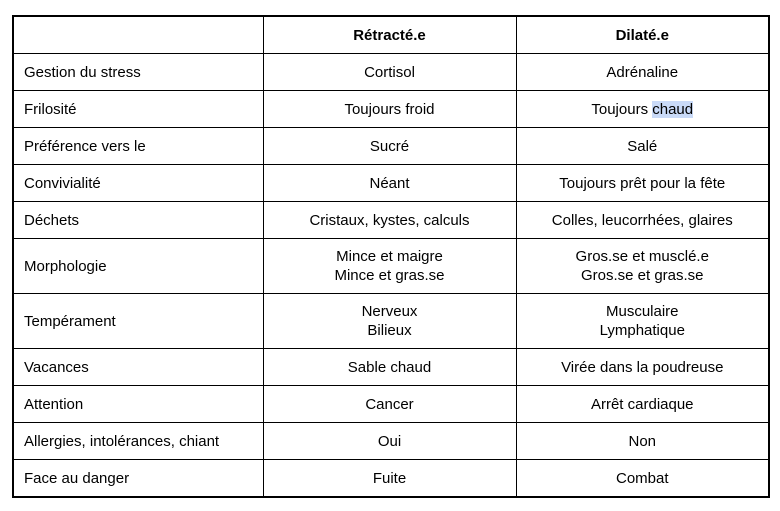 The image size is (780, 511). I want to click on column-header-dilate: Dilaté.e, so click(642, 34).